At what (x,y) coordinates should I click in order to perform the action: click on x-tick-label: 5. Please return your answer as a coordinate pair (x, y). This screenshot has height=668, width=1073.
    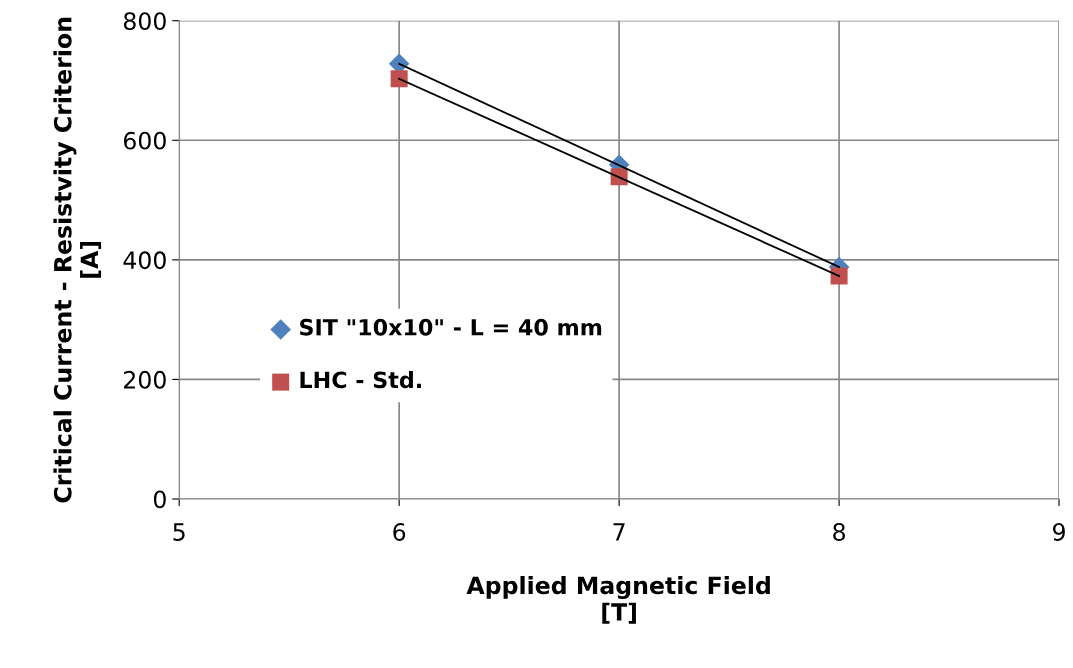
    Looking at the image, I should click on (179, 532).